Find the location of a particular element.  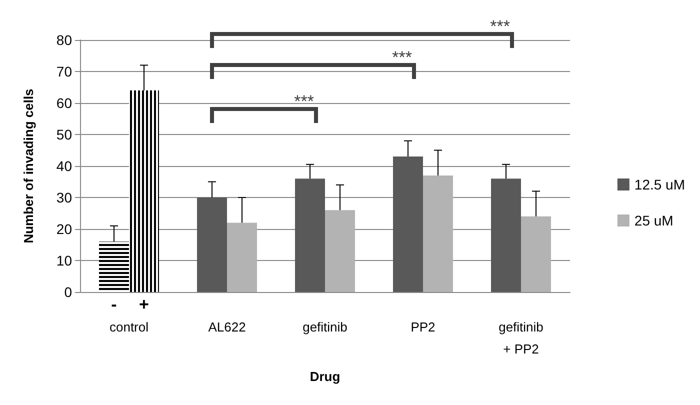

legend-label: 12.5 uM is located at coordinates (660, 184).